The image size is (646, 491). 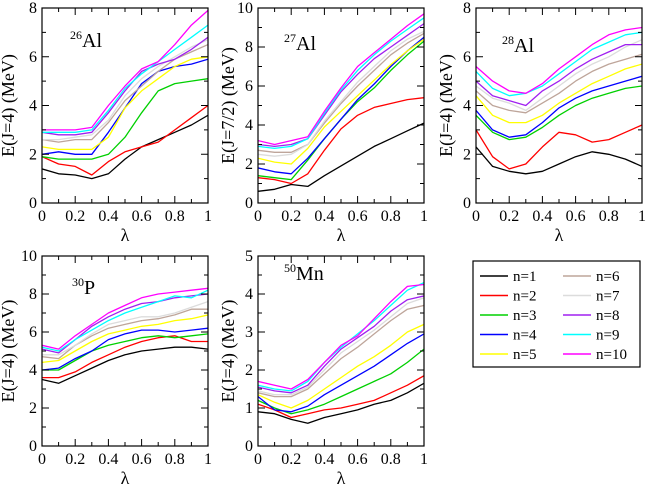 What do you see at coordinates (290, 38) in the screenshot?
I see `isotope-mass: 27` at bounding box center [290, 38].